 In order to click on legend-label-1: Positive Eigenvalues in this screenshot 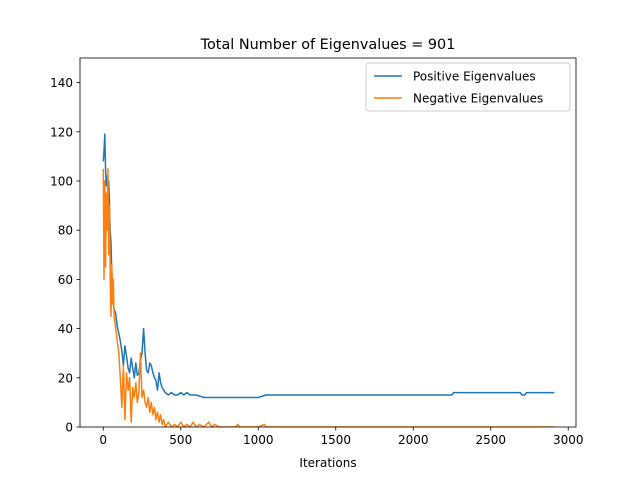, I will do `click(474, 77)`.